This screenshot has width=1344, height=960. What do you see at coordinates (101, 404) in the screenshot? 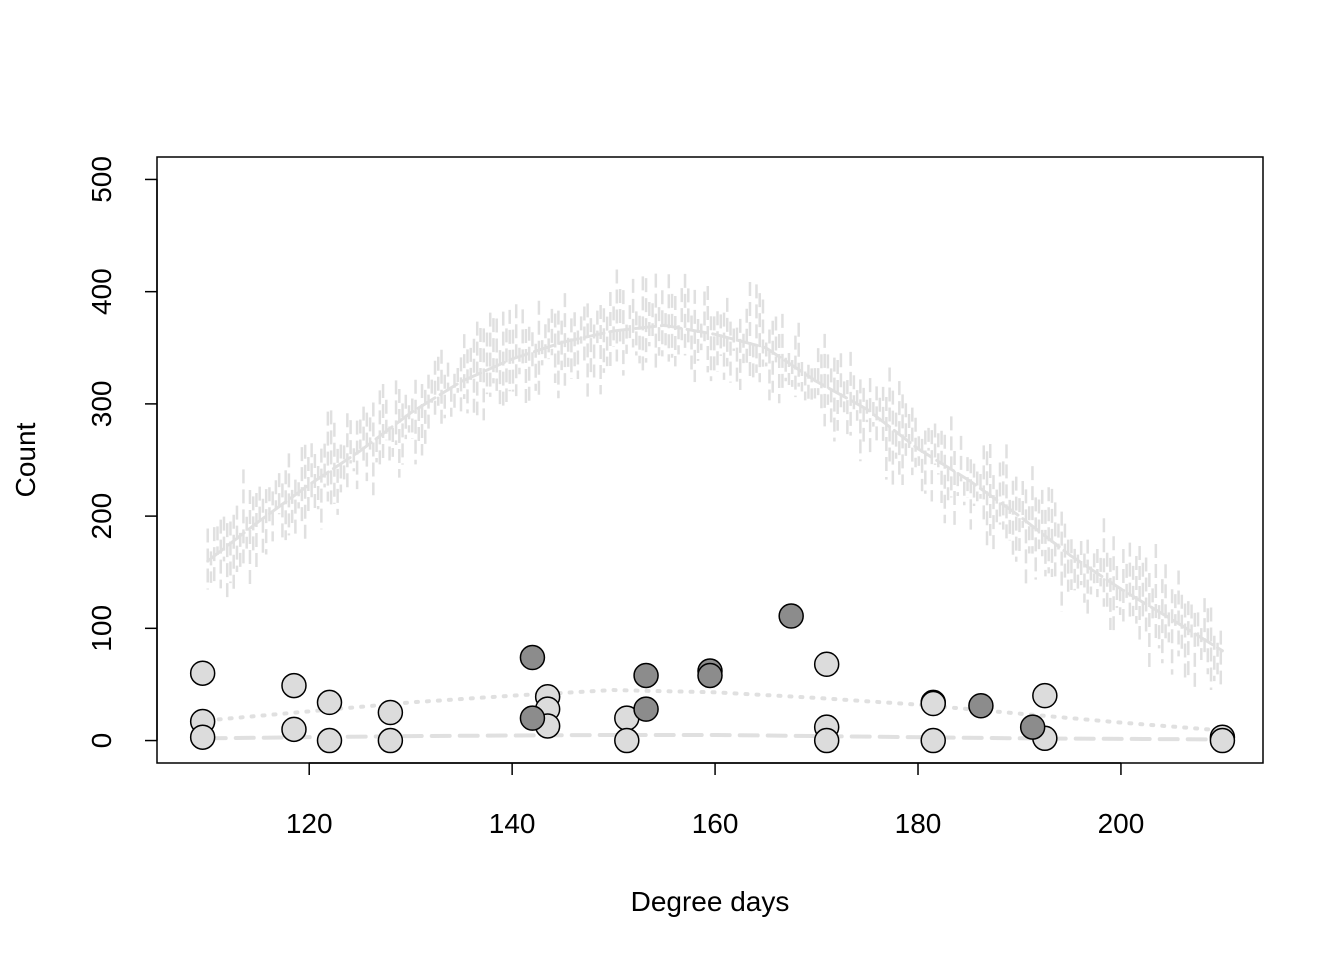
I see `y-tick-label: 300` at bounding box center [101, 404].